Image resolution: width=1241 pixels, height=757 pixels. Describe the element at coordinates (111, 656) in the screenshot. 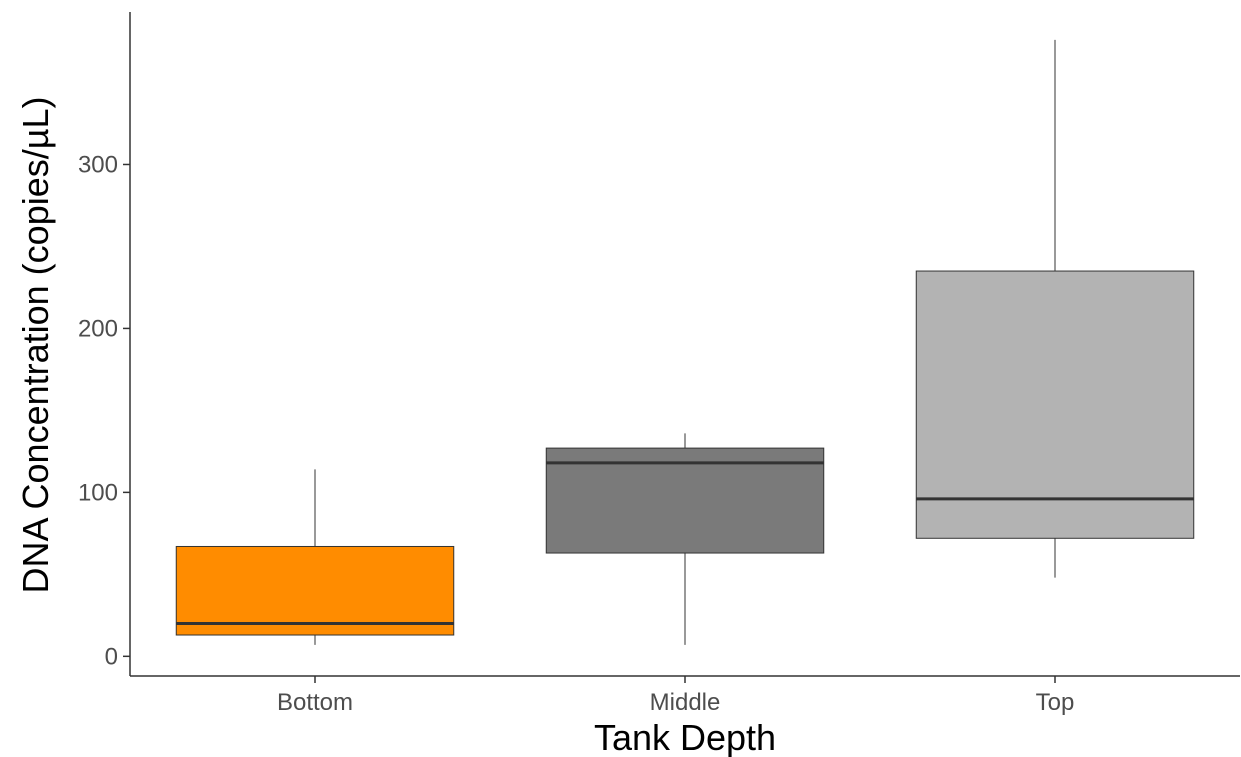

I see `y-tick-label: 0` at that location.